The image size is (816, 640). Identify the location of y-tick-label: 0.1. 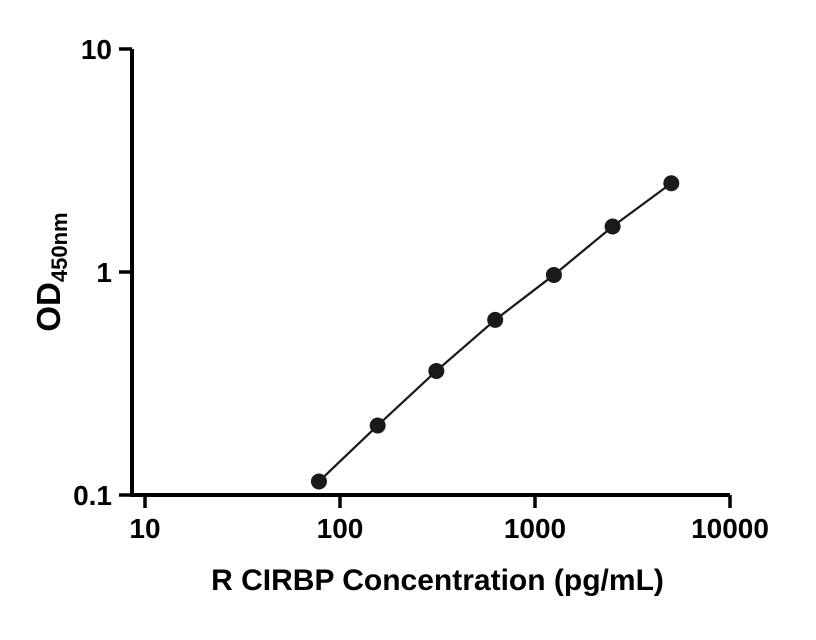
(92, 495).